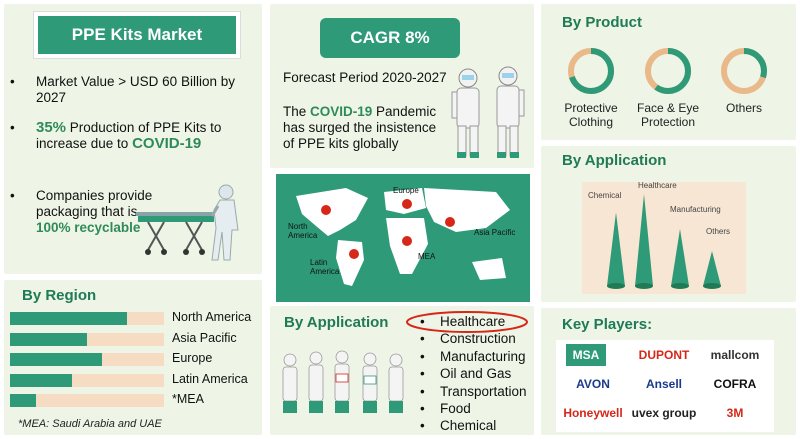  What do you see at coordinates (365, 77) in the screenshot?
I see `forecast-text: Forecast Period 2020-2027` at bounding box center [365, 77].